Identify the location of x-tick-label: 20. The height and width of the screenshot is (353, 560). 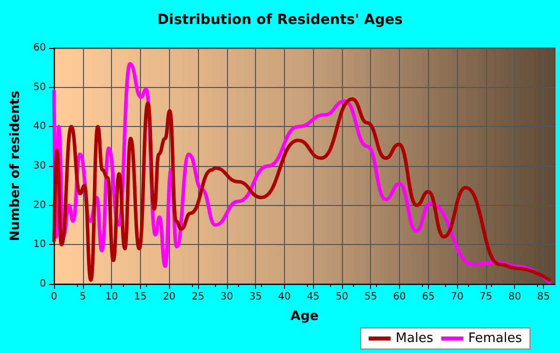
(169, 297).